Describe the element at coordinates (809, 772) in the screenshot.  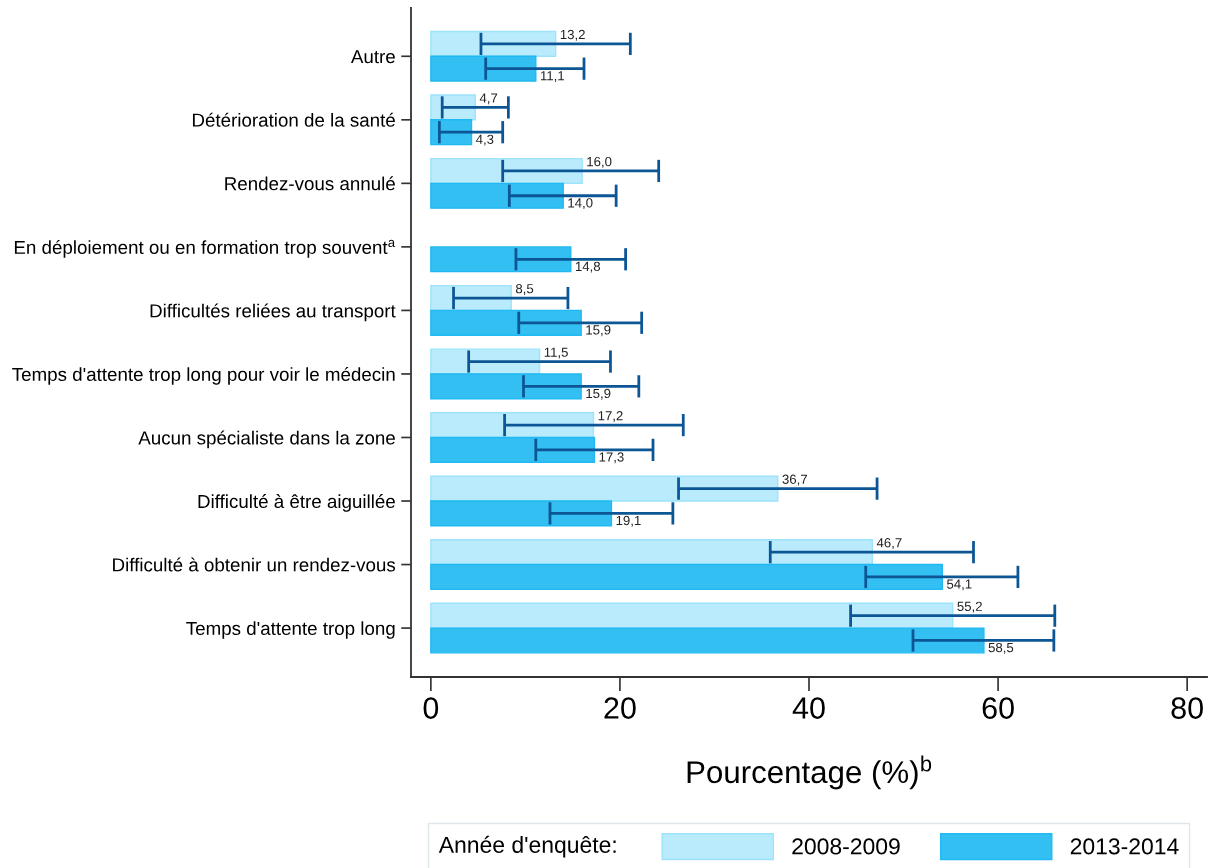
I see `x-axis-title: Pourcentage (%)$^{b}$` at that location.